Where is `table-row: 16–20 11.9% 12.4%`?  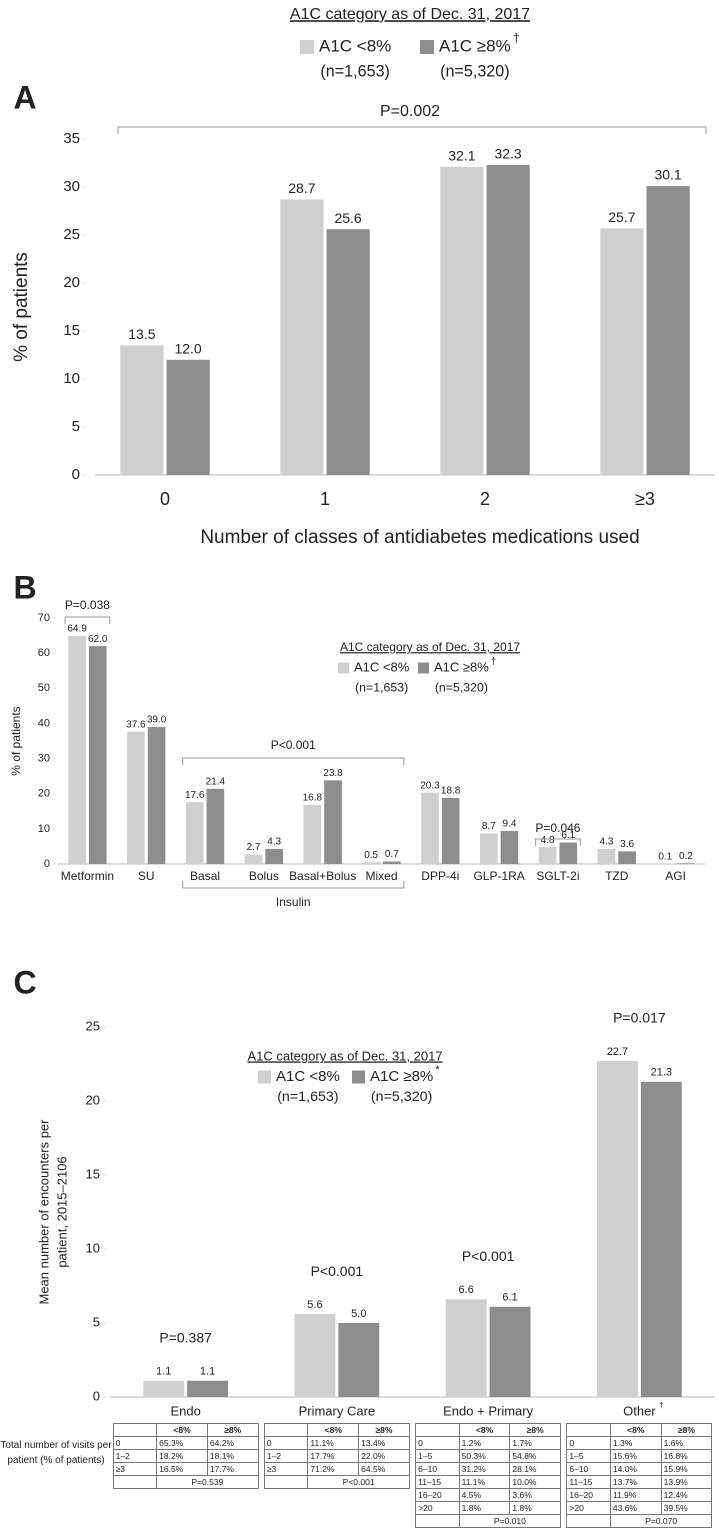
table-row: 16–20 11.9% 12.4% is located at coordinates (639, 1495).